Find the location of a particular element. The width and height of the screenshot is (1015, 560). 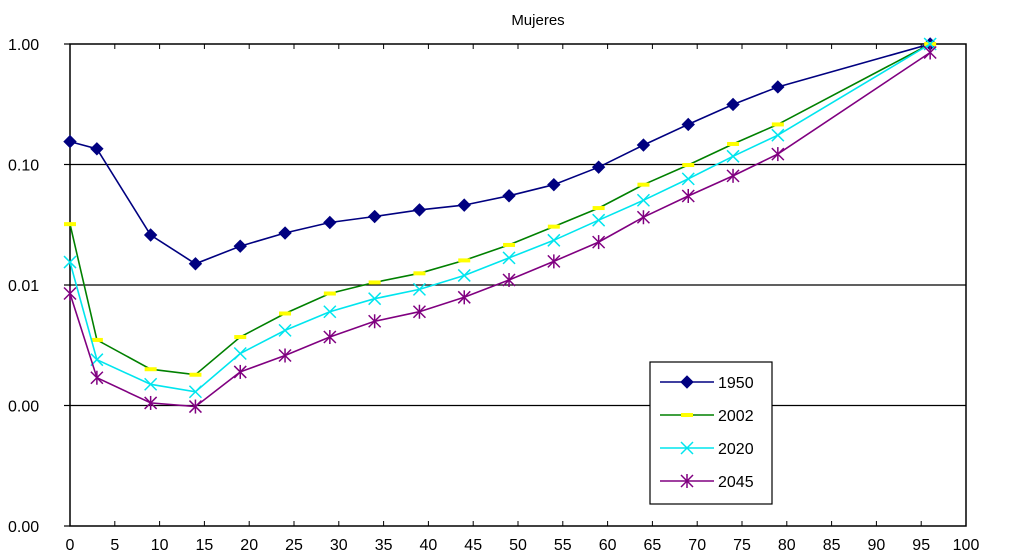

x-tick-label: 20 is located at coordinates (249, 545).